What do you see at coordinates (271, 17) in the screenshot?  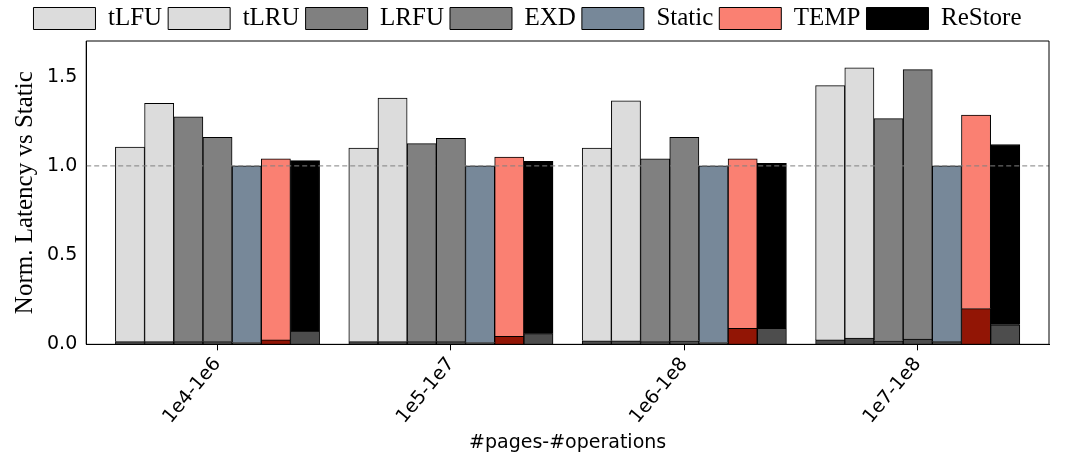 I see `legend-label: tLRU` at bounding box center [271, 17].